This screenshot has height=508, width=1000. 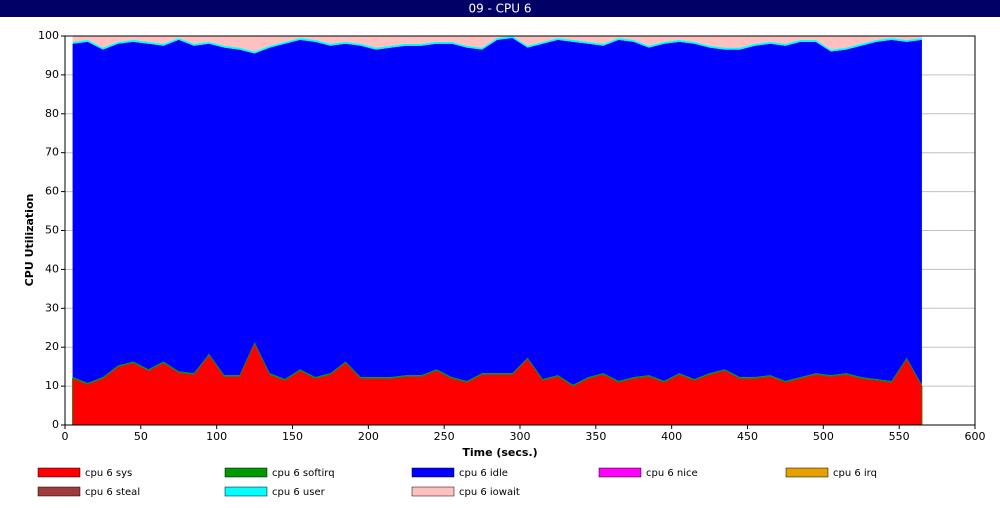 What do you see at coordinates (823, 436) in the screenshot?
I see `x-tick-label: 500` at bounding box center [823, 436].